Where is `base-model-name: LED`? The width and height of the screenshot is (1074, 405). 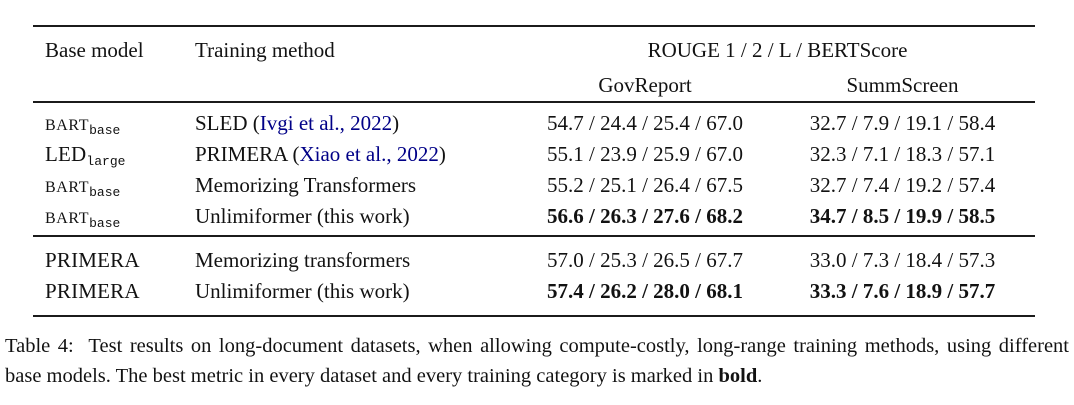 base-model-name: LED is located at coordinates (66, 154).